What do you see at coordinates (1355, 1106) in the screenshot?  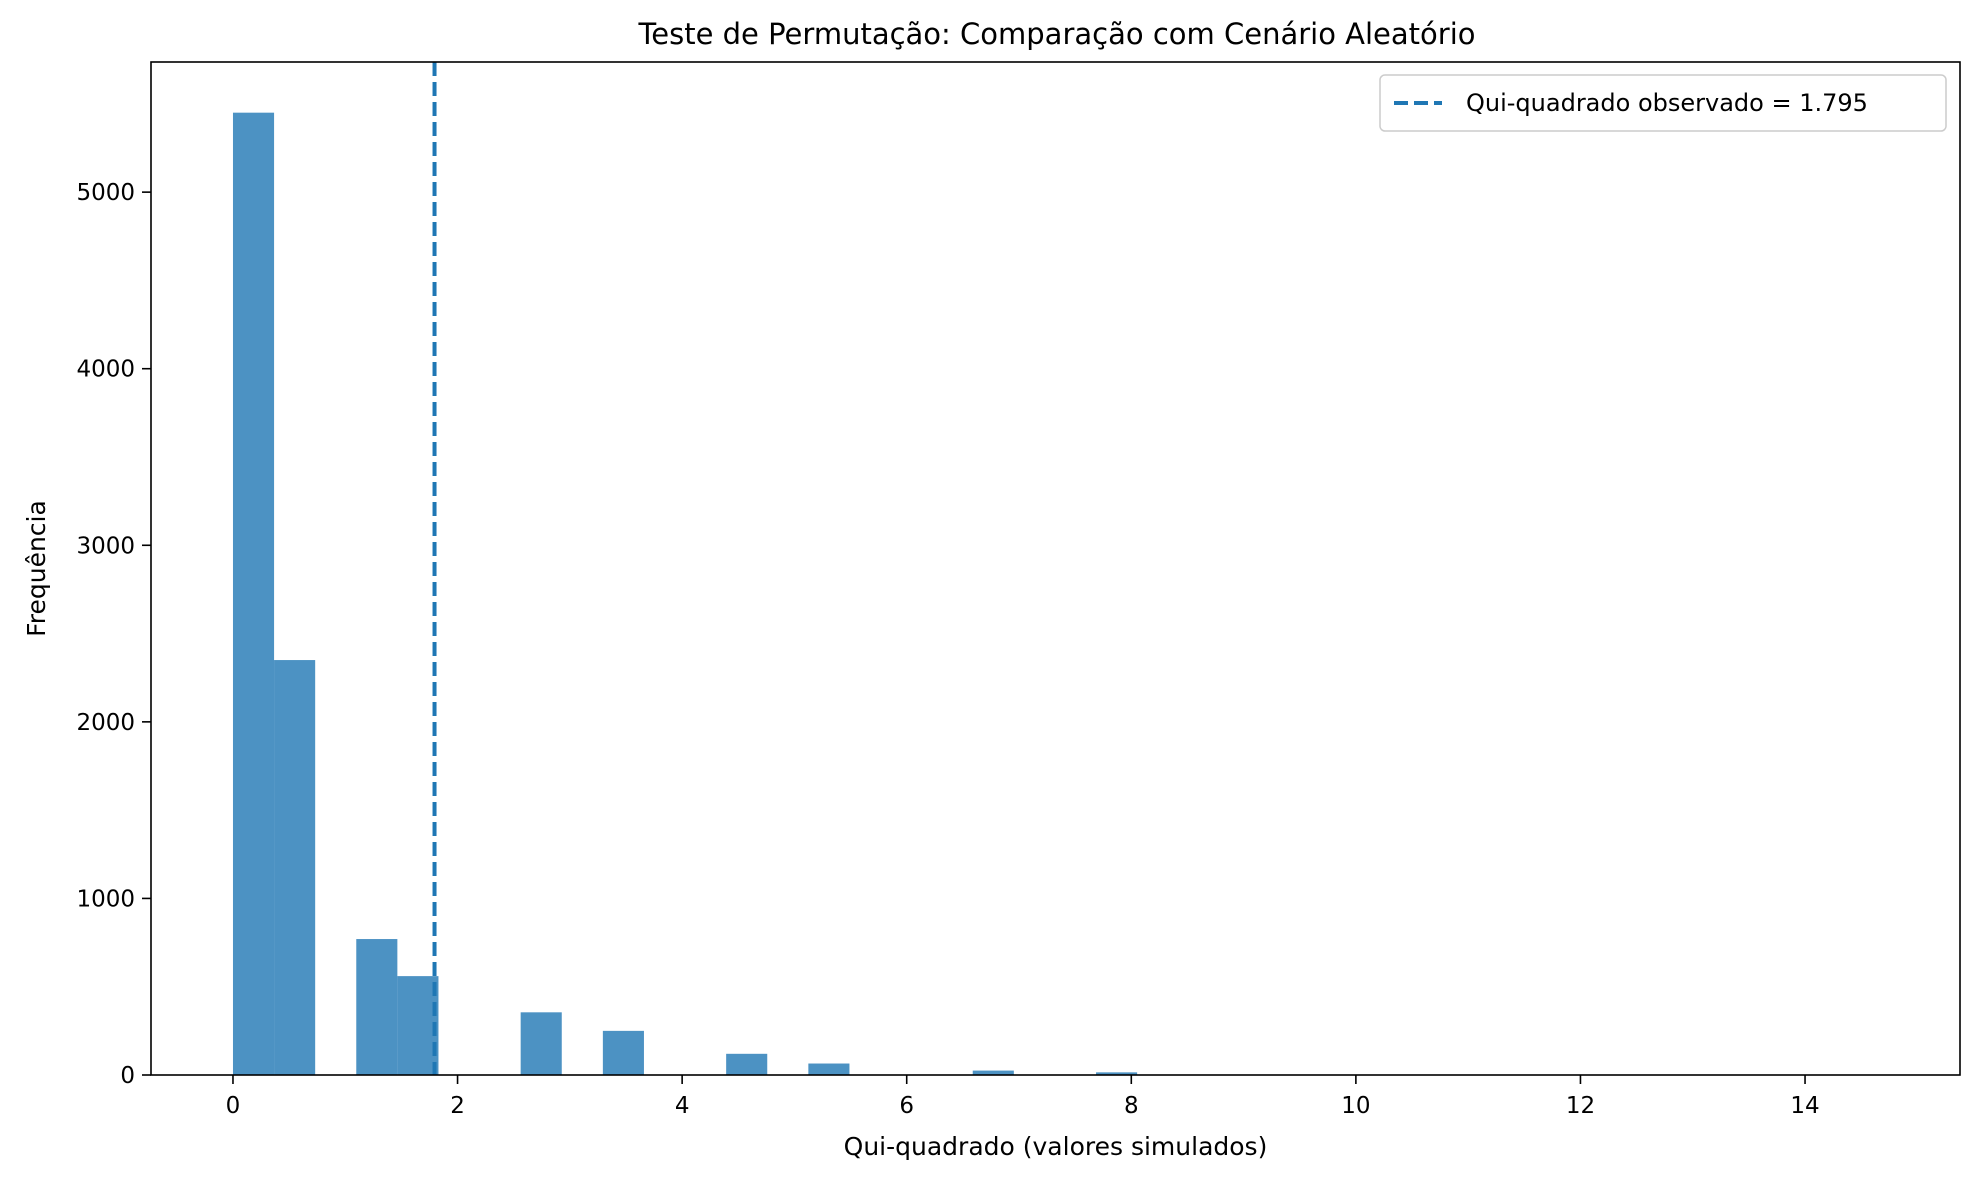 I see `x-tick-label-5: 10` at bounding box center [1355, 1106].